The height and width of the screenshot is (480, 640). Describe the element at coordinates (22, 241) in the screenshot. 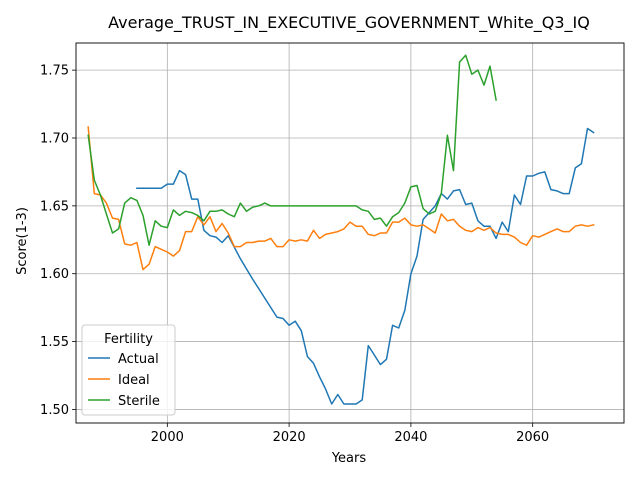

I see `y-axis-title: Score(1-3)` at that location.